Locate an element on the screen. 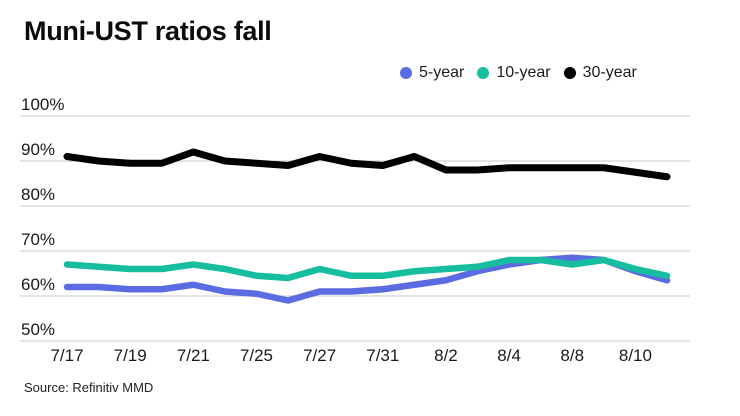  x-axis-label: 7/17 is located at coordinates (67, 355).